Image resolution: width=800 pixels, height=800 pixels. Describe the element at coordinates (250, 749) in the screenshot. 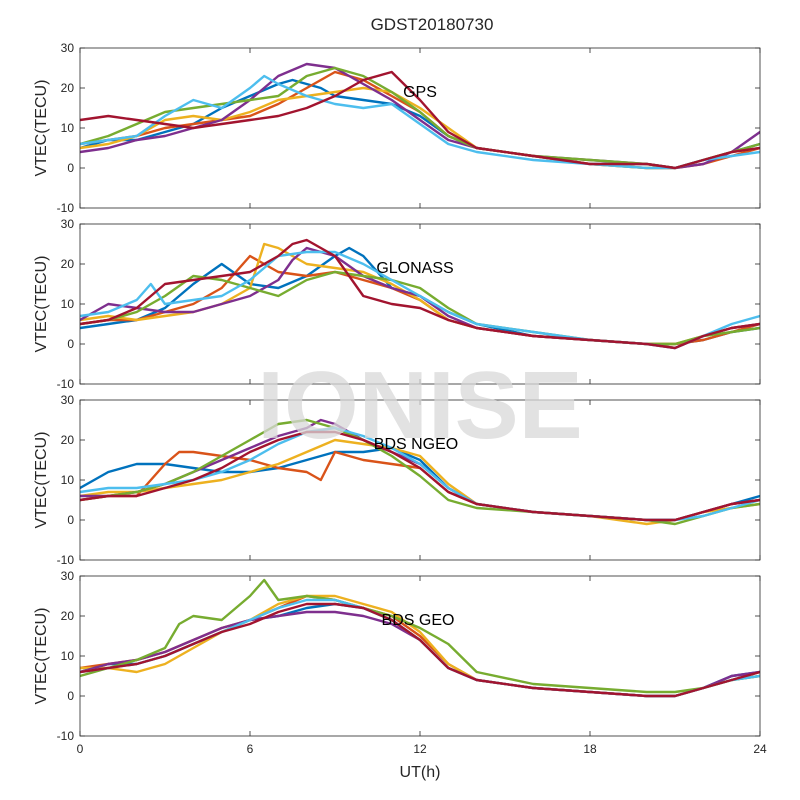

I see `x-tick-label: 6` at that location.